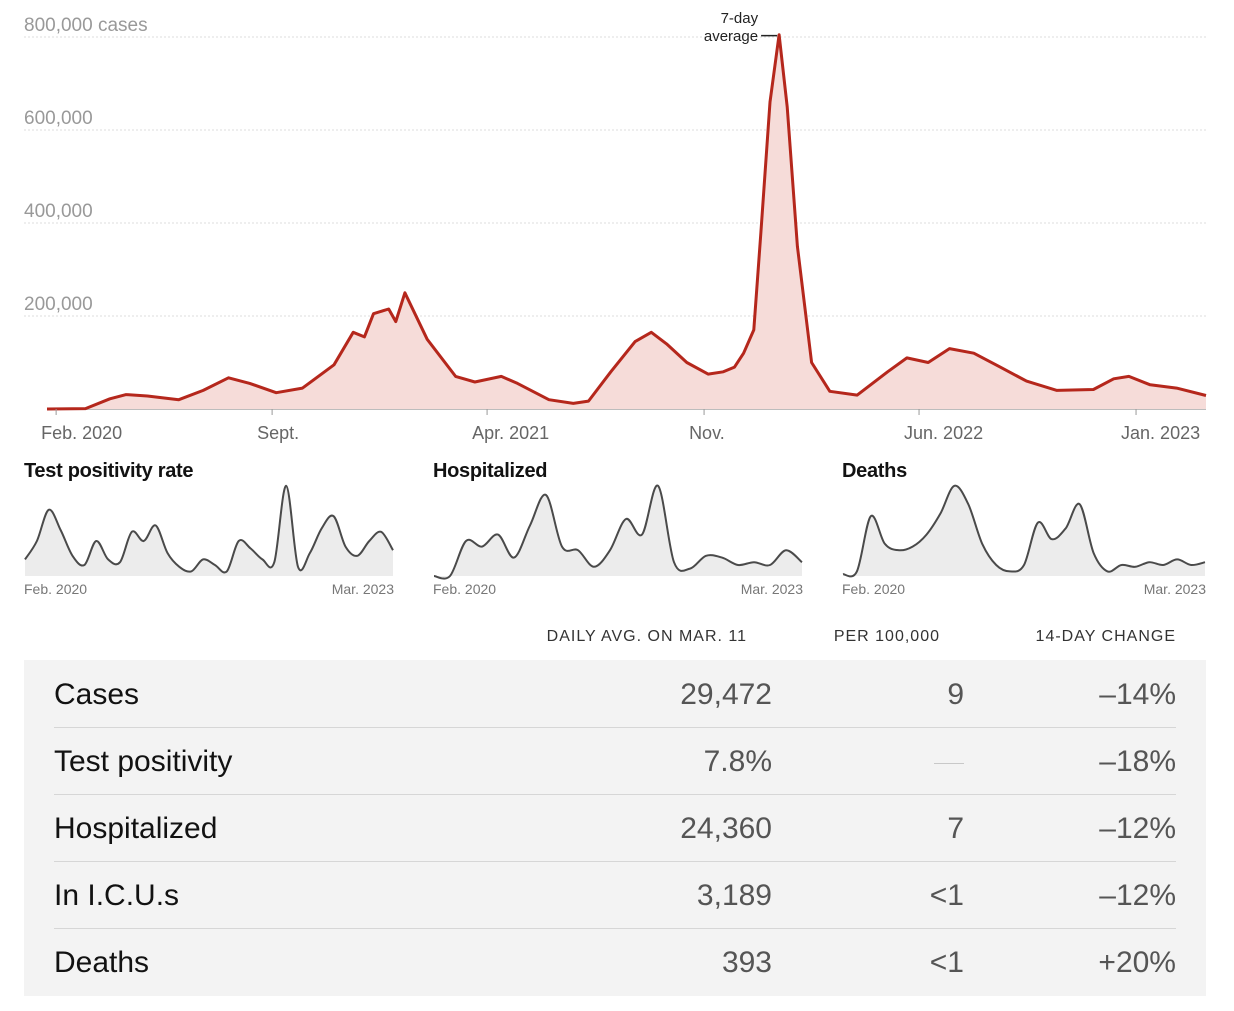 The width and height of the screenshot is (1234, 1011). I want to click on mini-chart-title: Hospitalized, so click(490, 471).